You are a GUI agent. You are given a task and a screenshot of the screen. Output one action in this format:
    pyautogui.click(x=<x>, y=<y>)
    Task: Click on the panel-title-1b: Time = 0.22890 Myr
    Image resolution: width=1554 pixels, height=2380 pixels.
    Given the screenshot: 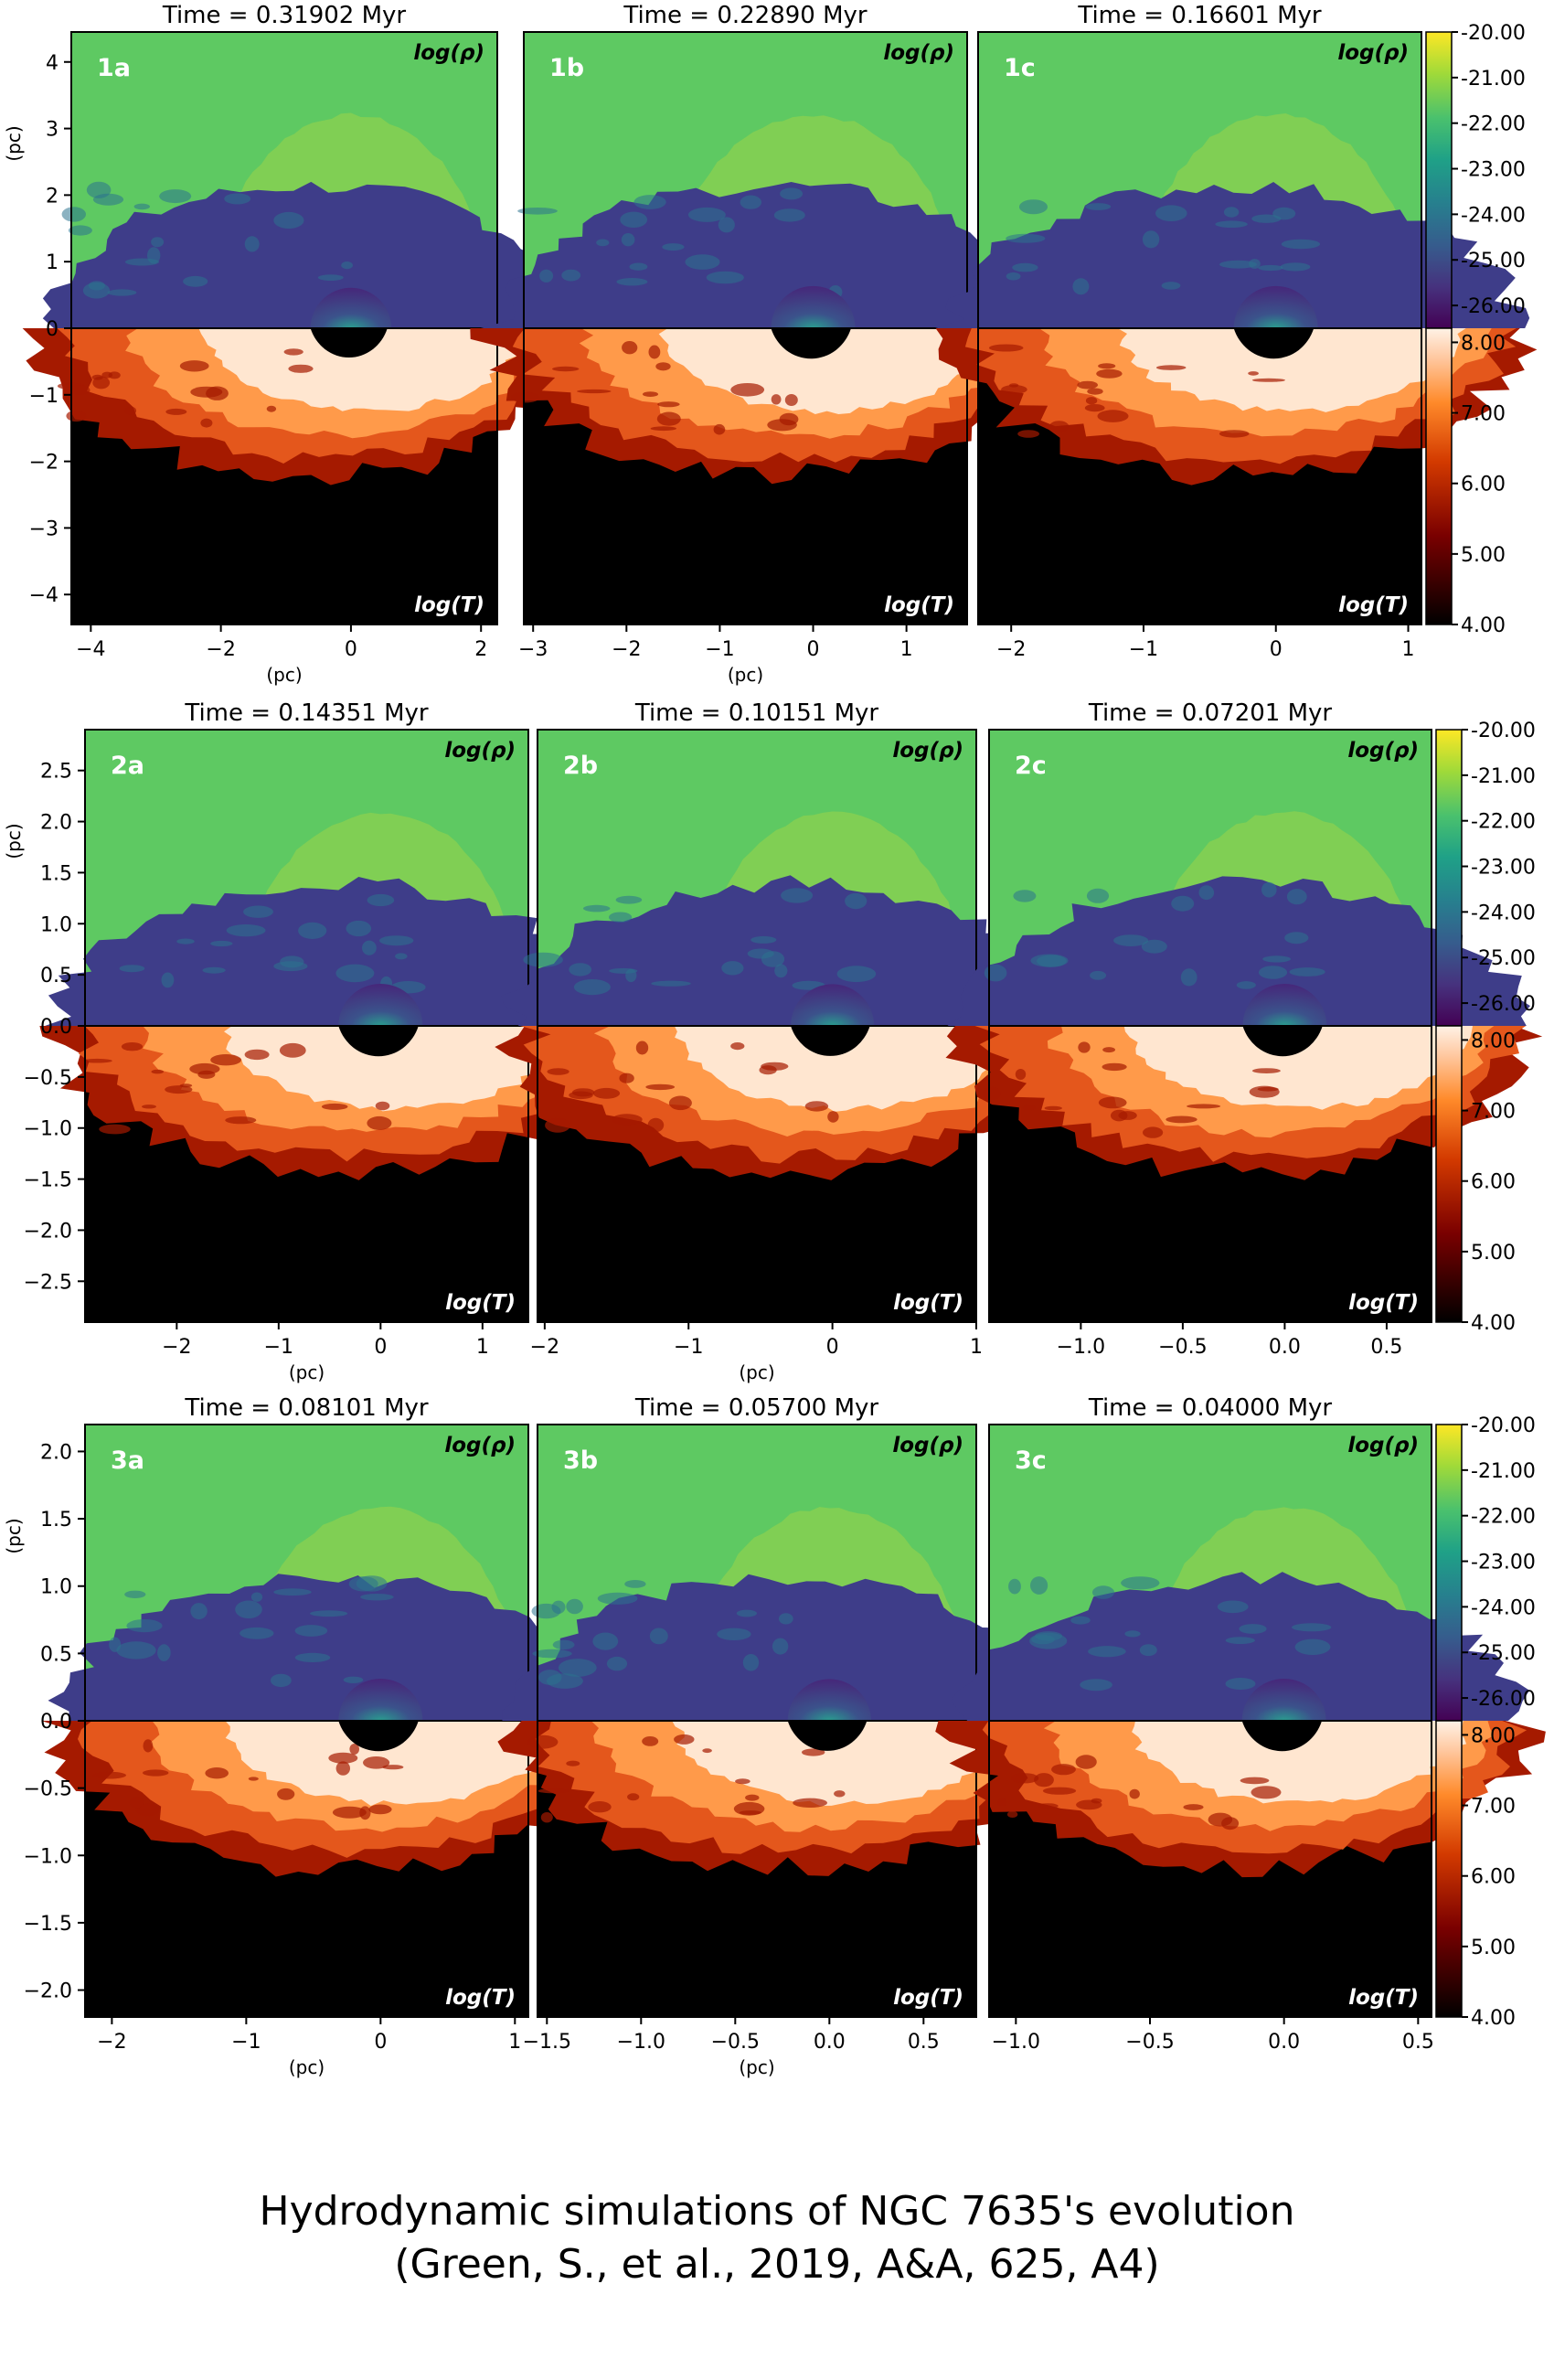 What is the action you would take?
    pyautogui.click(x=745, y=15)
    